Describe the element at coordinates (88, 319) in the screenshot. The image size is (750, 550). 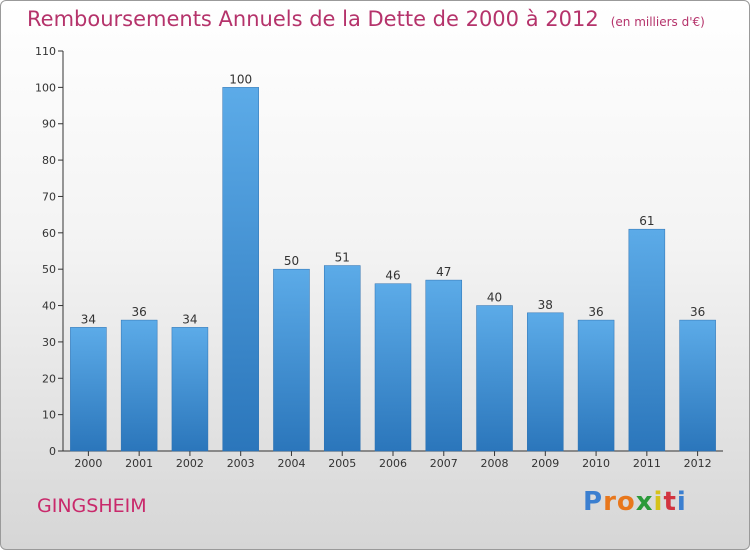
I see `data-label-2000: 34` at that location.